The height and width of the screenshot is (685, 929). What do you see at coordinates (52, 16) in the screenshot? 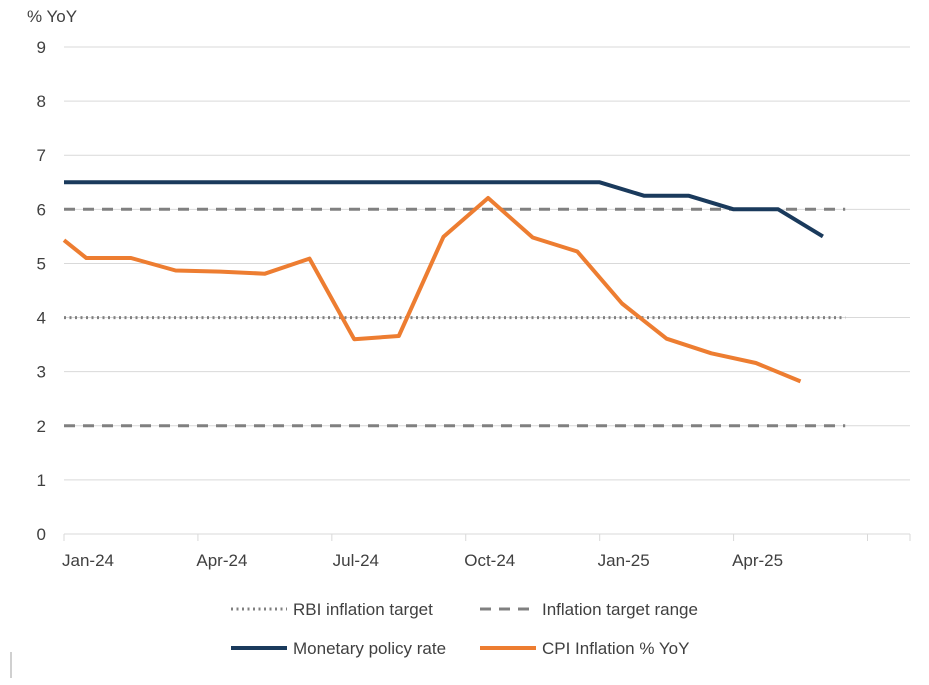
I see `y-axis-unit-label: % YoY` at bounding box center [52, 16].